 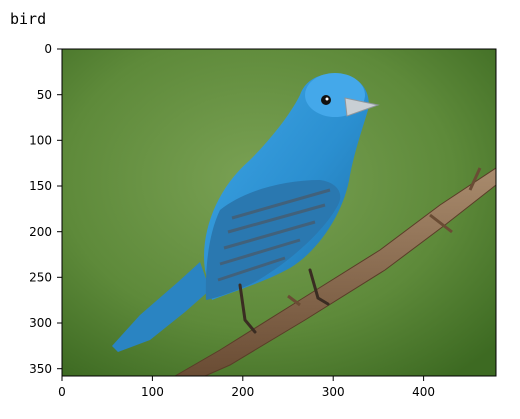 What do you see at coordinates (423, 392) in the screenshot?
I see `x-tick-label: 400` at bounding box center [423, 392].